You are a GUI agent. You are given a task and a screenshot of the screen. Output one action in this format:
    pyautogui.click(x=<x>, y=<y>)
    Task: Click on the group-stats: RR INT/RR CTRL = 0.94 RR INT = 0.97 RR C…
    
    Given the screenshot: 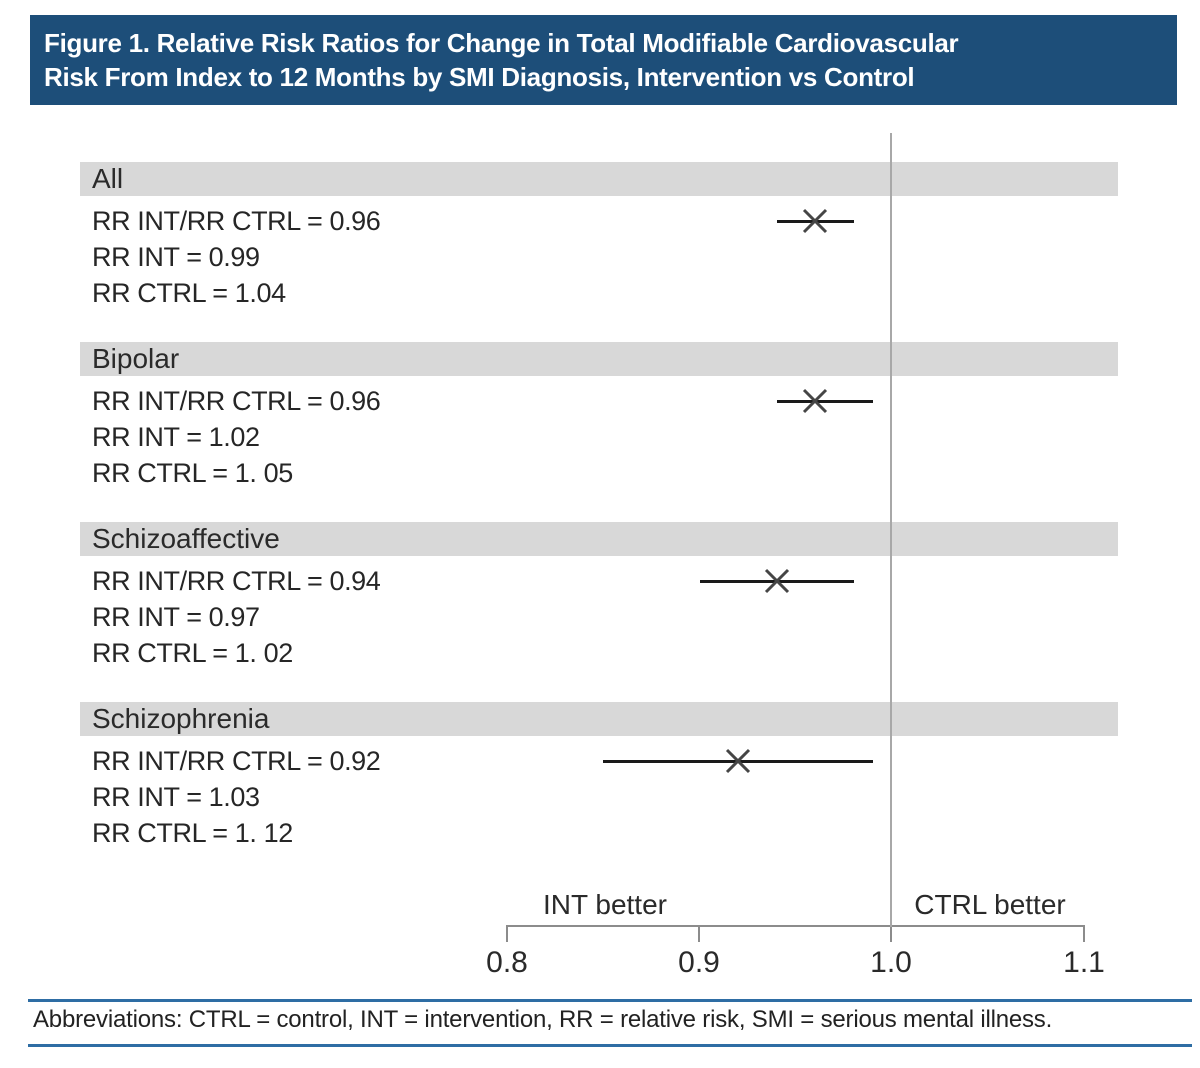 What is the action you would take?
    pyautogui.click(x=599, y=613)
    